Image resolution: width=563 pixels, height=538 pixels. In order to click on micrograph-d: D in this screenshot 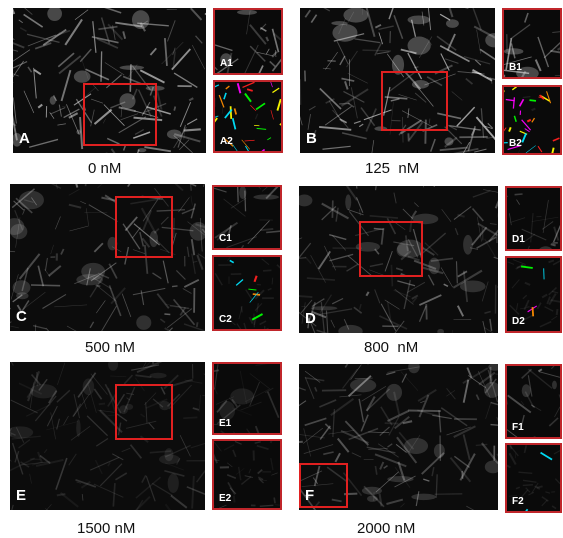, I will do `click(398, 259)`.